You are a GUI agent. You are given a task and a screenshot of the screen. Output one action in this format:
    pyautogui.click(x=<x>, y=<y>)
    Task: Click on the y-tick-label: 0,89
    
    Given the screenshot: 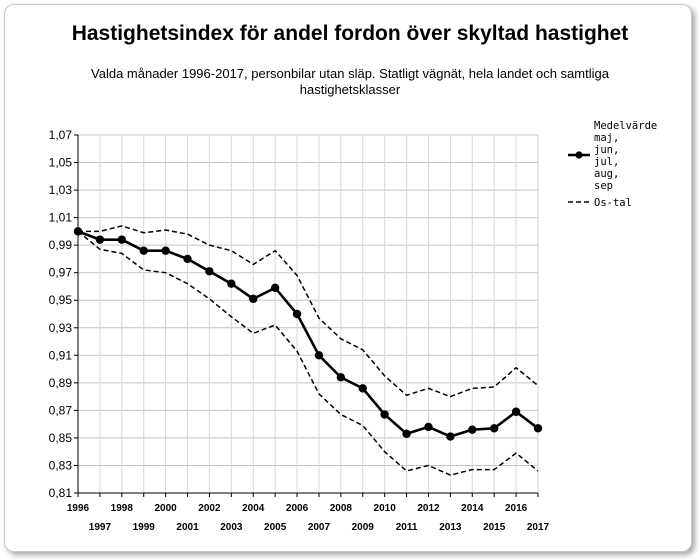 What is the action you would take?
    pyautogui.click(x=61, y=383)
    